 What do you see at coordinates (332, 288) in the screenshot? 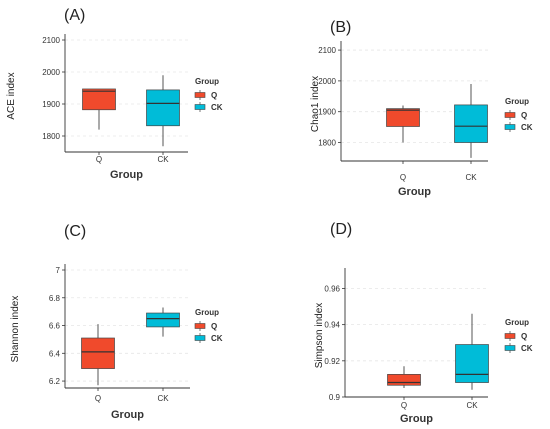
I see `y-tick-label: 0.96` at bounding box center [332, 288].